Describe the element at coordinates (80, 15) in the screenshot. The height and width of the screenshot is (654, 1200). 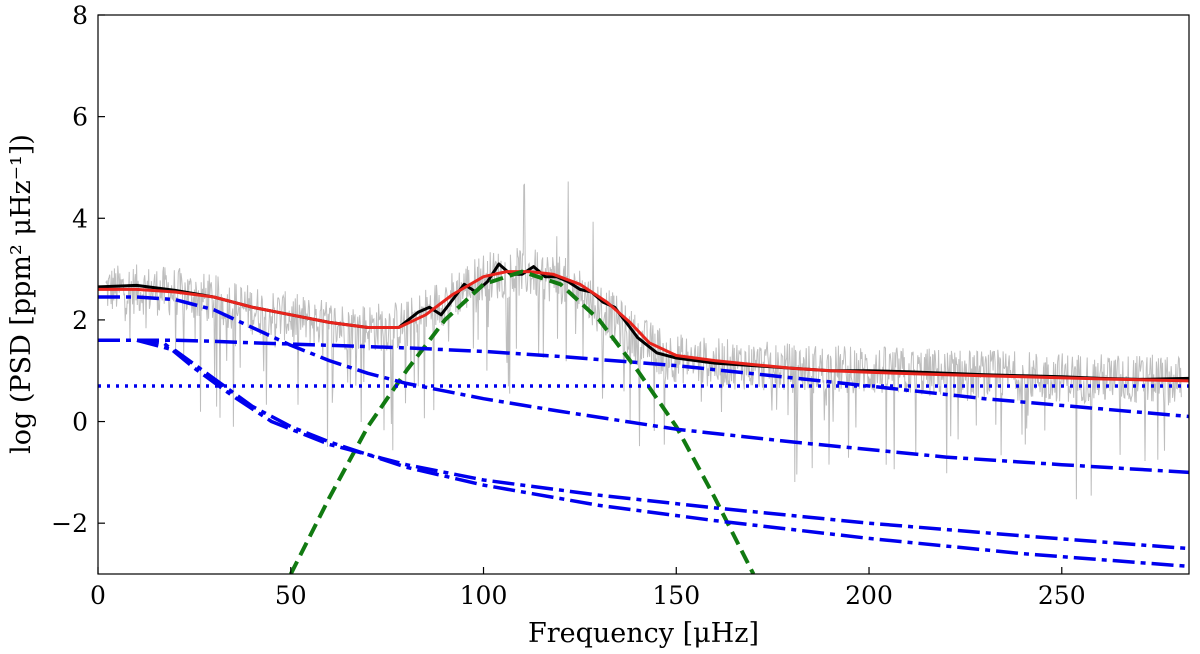
I see `y-tick-label: 8` at that location.